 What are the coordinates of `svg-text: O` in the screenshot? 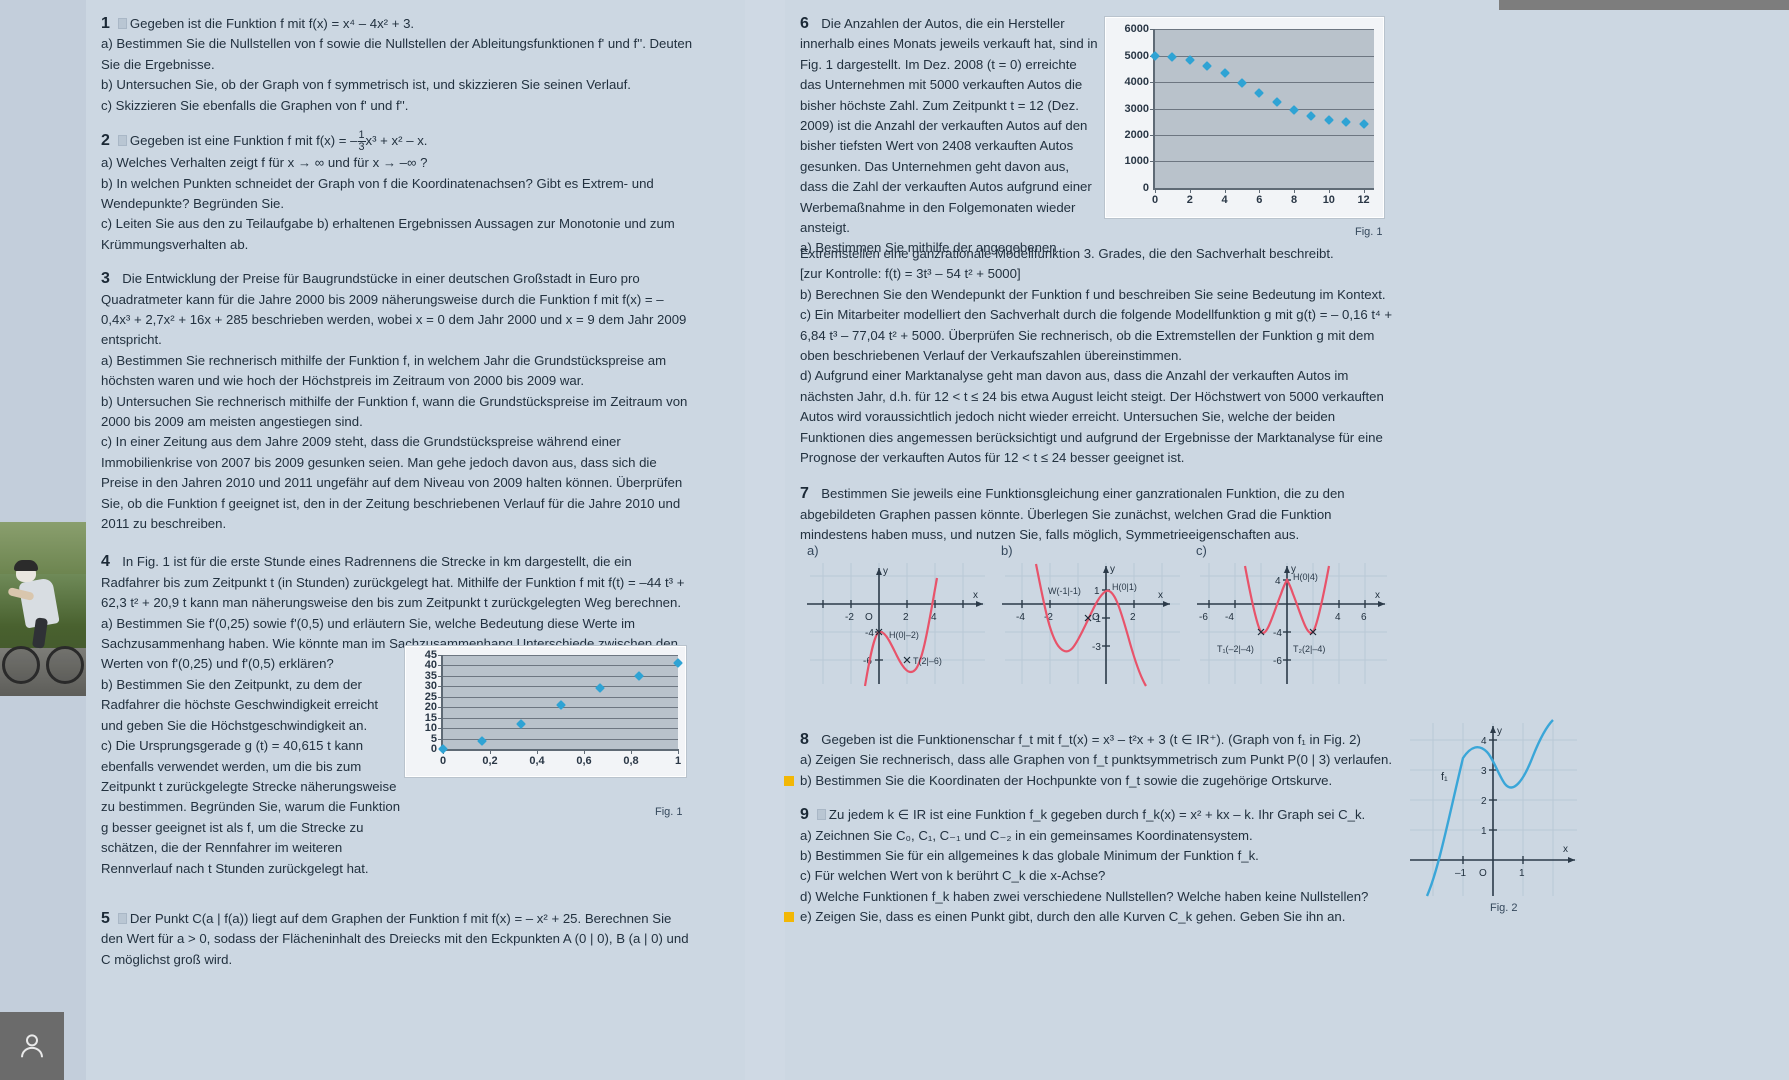 It's located at (1483, 873).